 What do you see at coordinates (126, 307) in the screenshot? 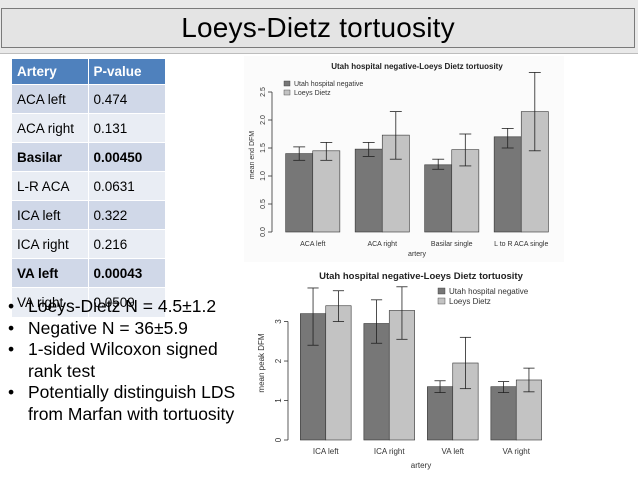
I see `bullet-item: Loeys-Dietz N = 4.5±1.2` at bounding box center [126, 307].